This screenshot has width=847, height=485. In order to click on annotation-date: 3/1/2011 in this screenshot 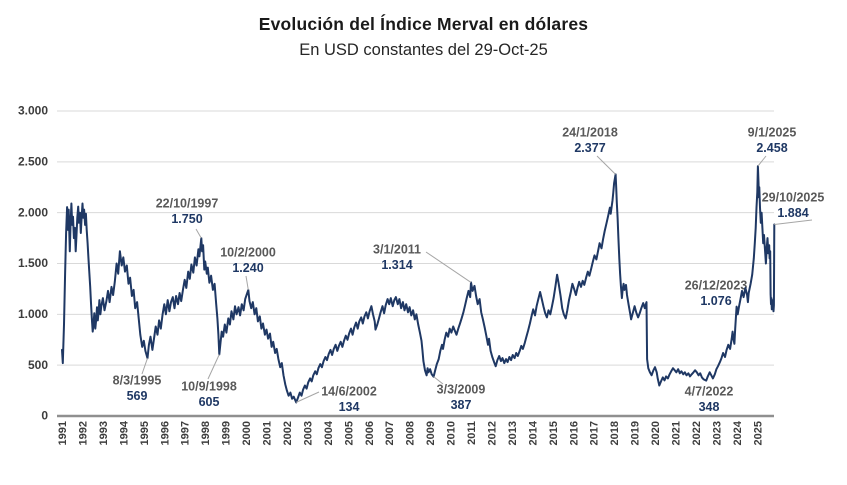, I will do `click(397, 249)`.